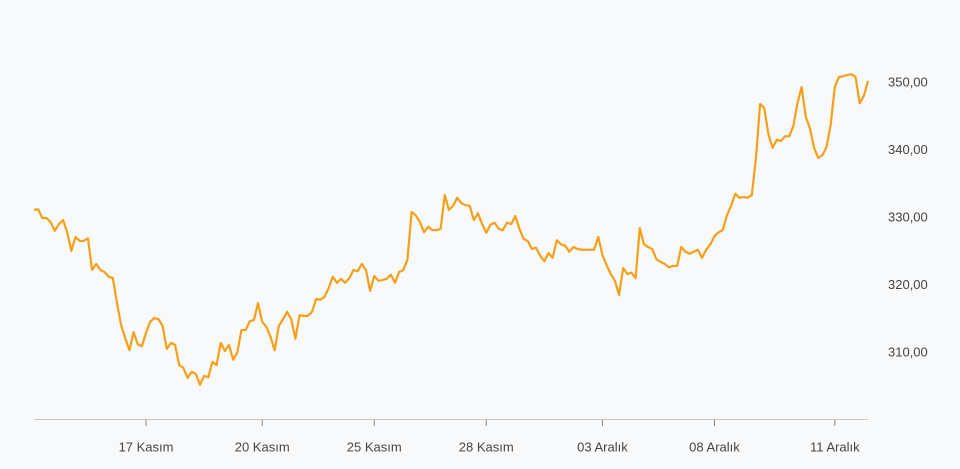 The height and width of the screenshot is (469, 960). I want to click on x-tick-label: 28 Kasım, so click(486, 446).